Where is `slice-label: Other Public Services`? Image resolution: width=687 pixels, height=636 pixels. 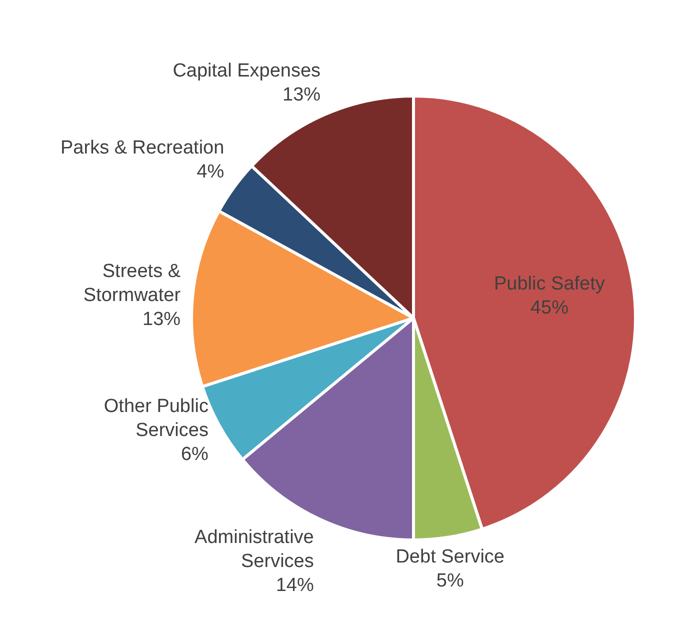
slice-label: Other Public Services is located at coordinates (156, 418).